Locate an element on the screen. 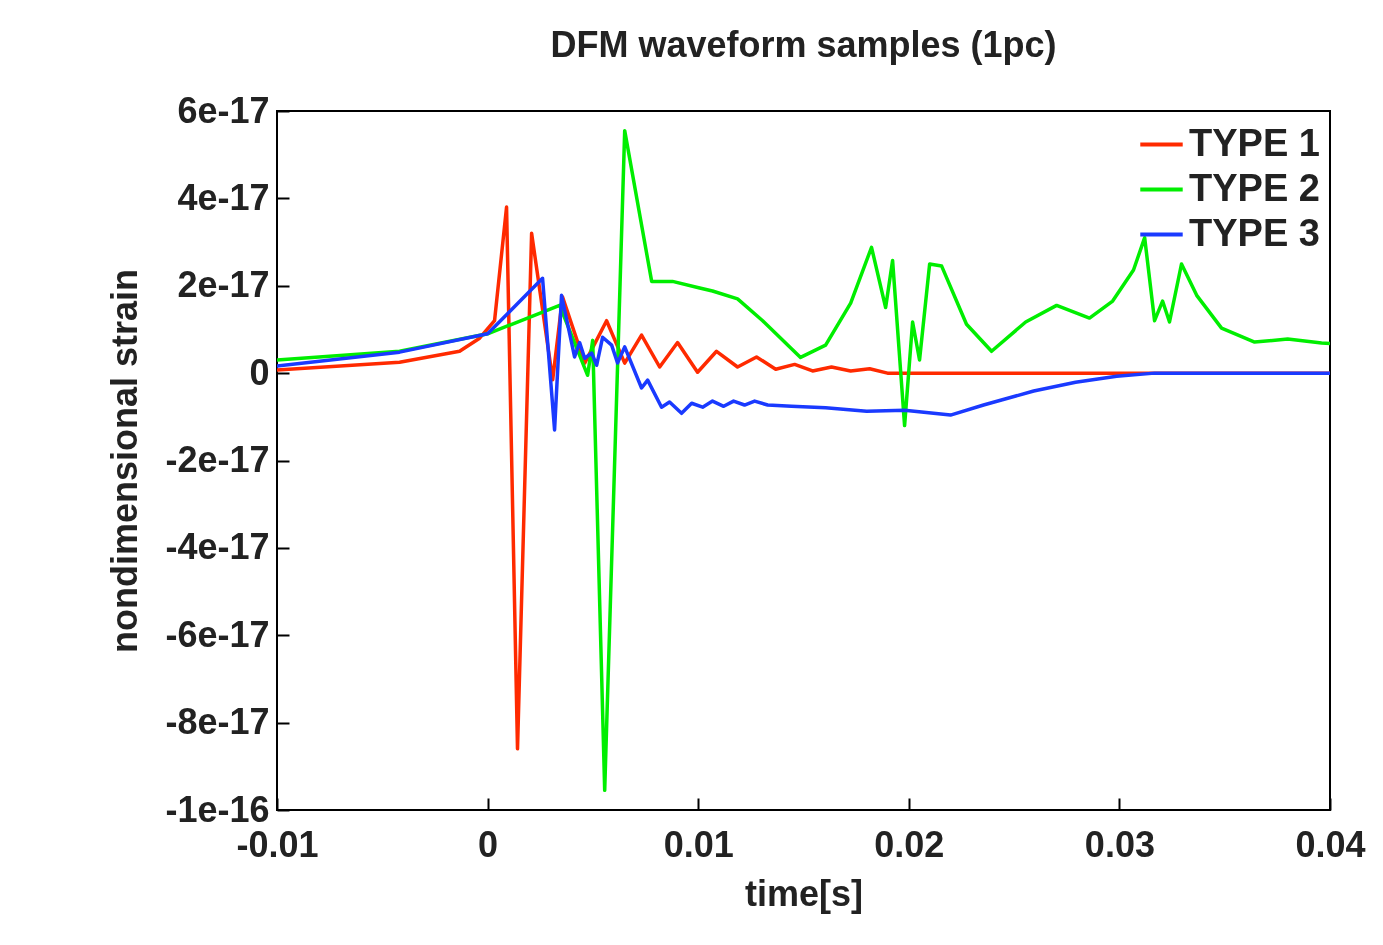 The height and width of the screenshot is (945, 1383). x-tick-label: 0.04 is located at coordinates (1330, 844).